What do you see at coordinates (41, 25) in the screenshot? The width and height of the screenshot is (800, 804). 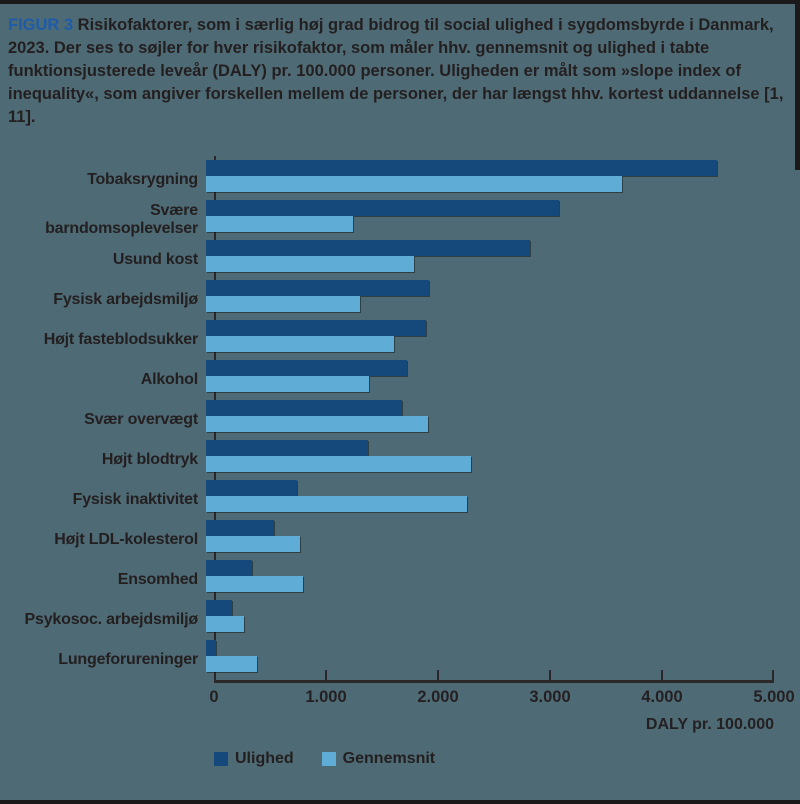 I see `figure-label: FIGUR 3` at bounding box center [41, 25].